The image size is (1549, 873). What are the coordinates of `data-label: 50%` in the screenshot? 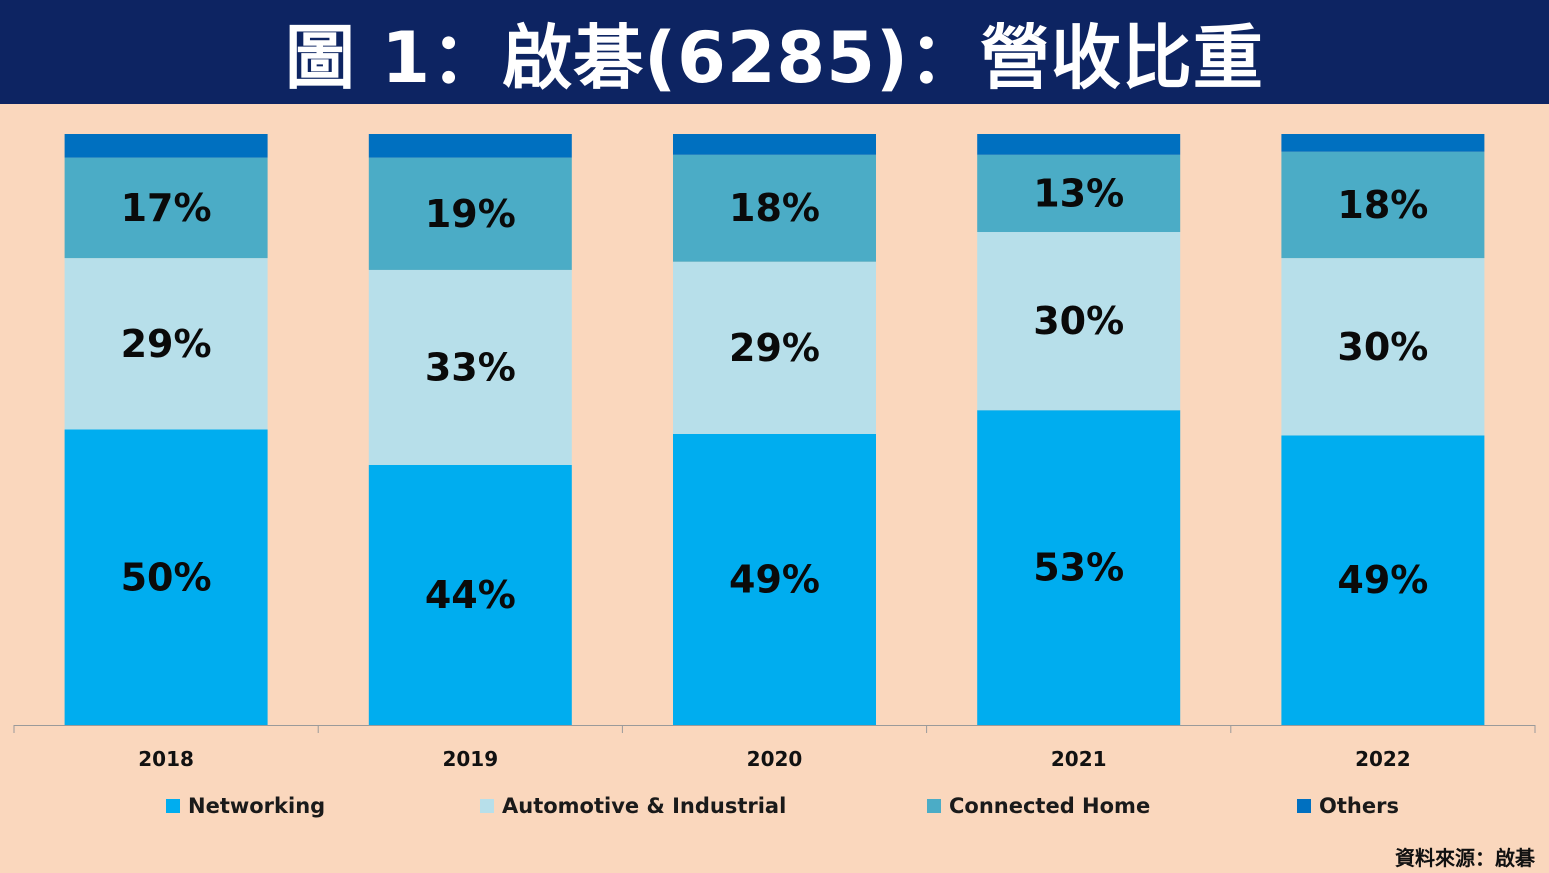 It's located at (166, 577).